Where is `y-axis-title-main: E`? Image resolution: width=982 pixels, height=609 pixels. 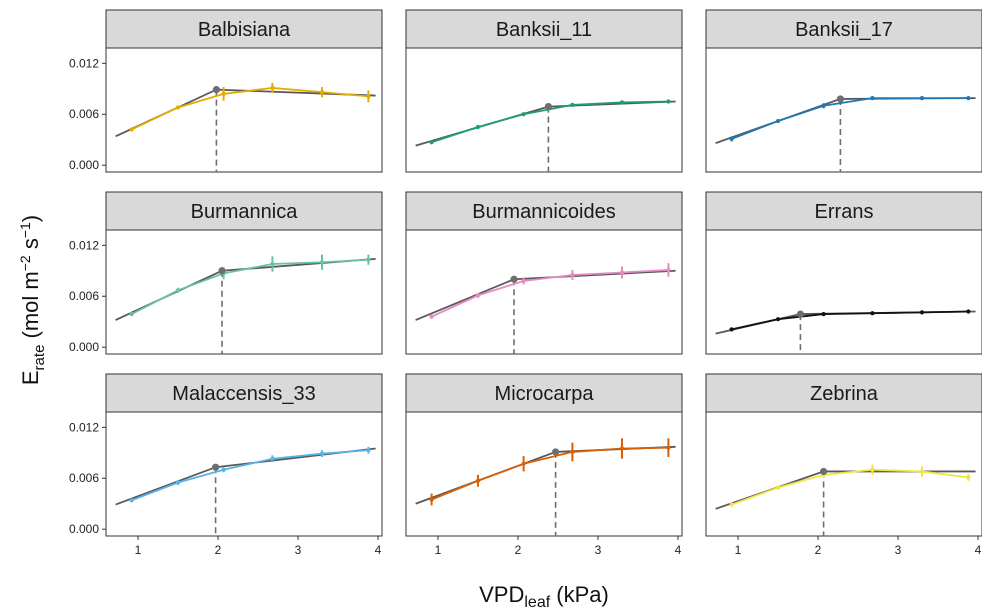
y-axis-title-main: E is located at coordinates (30, 377).